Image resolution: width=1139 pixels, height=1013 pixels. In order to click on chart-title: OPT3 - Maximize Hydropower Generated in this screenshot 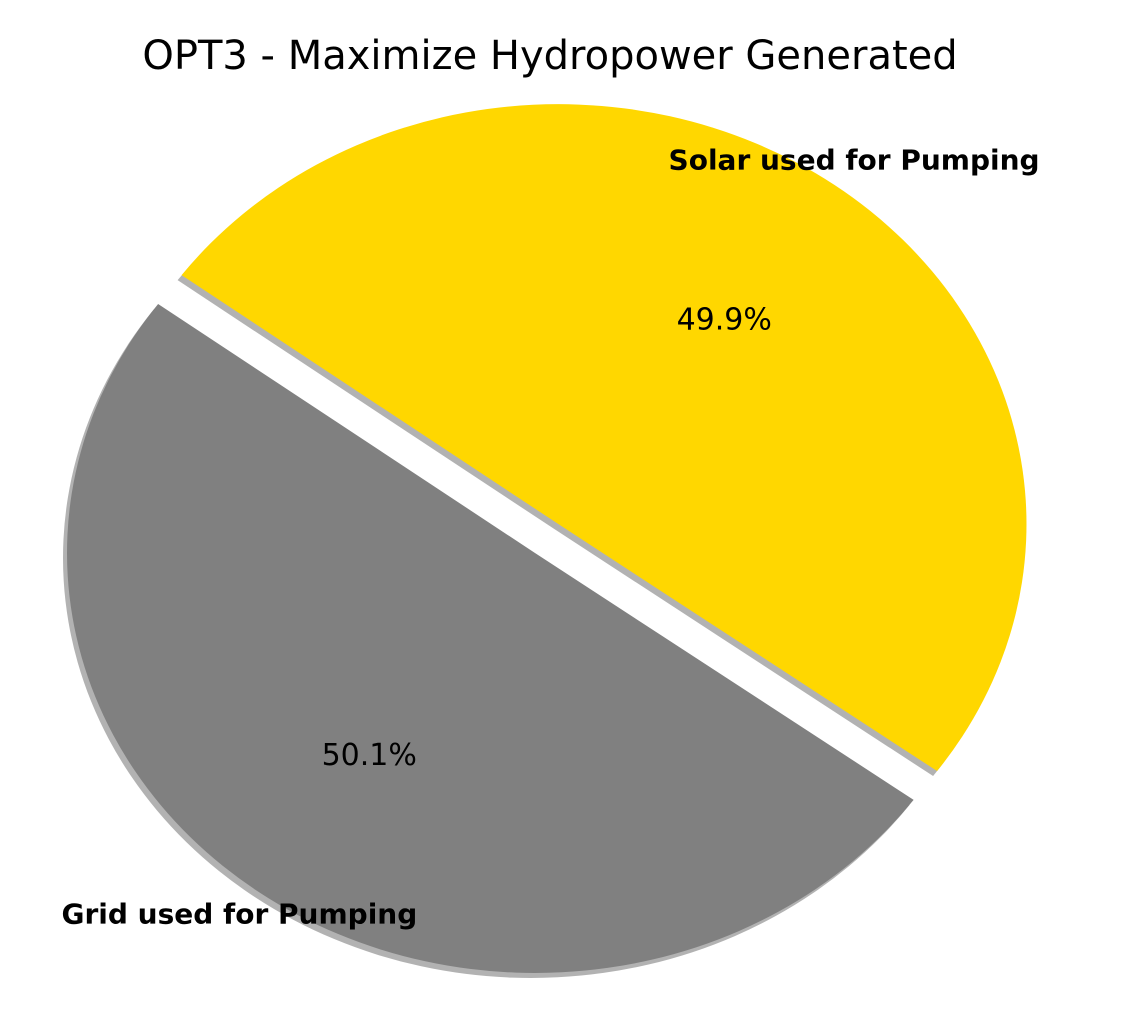, I will do `click(549, 56)`.